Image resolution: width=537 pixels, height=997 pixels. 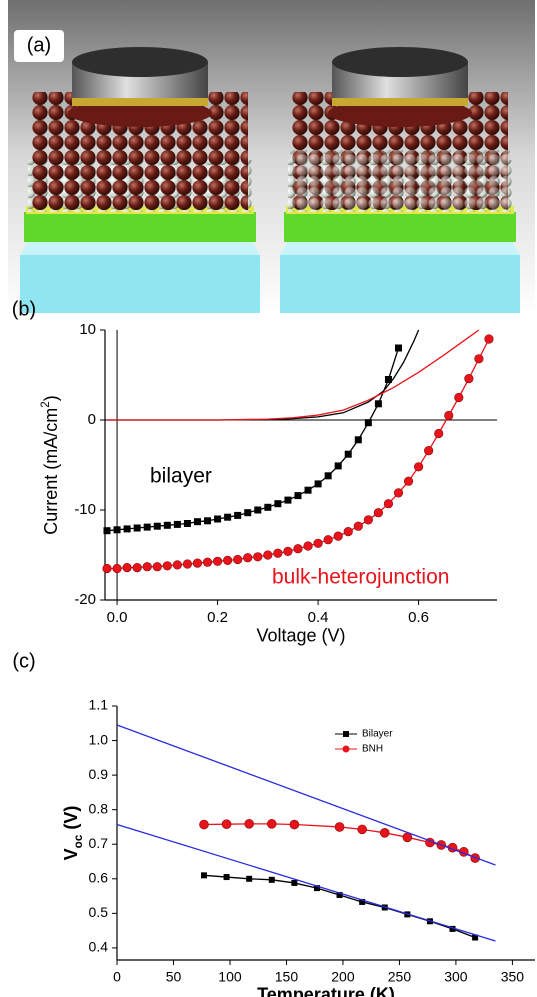 I want to click on y-tick-label: 1.1, so click(x=99, y=705).